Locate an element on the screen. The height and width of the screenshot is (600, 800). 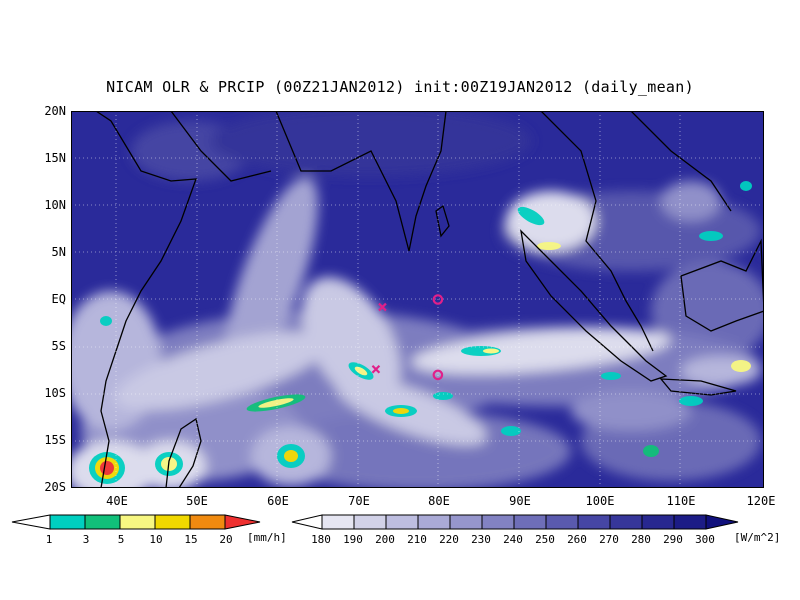
lon-label-50e: 50E is located at coordinates (197, 501).